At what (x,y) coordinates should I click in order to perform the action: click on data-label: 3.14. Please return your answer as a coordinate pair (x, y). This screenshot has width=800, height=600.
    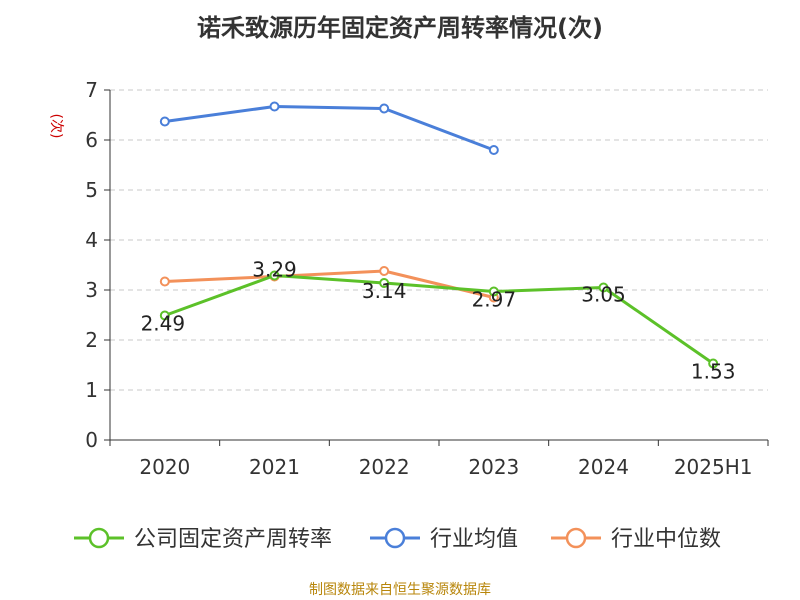
    Looking at the image, I should click on (384, 291).